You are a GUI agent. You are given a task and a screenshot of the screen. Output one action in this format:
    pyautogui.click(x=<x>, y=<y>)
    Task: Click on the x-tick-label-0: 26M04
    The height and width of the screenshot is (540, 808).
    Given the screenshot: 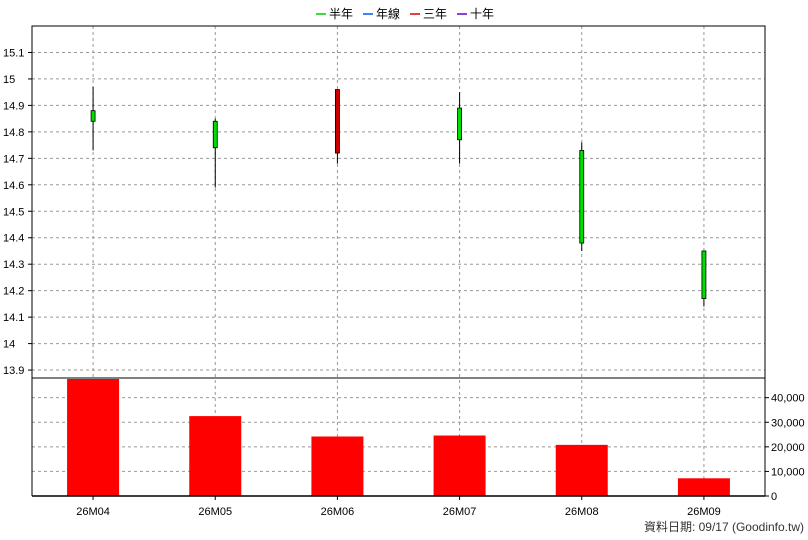 What is the action you would take?
    pyautogui.click(x=93, y=512)
    